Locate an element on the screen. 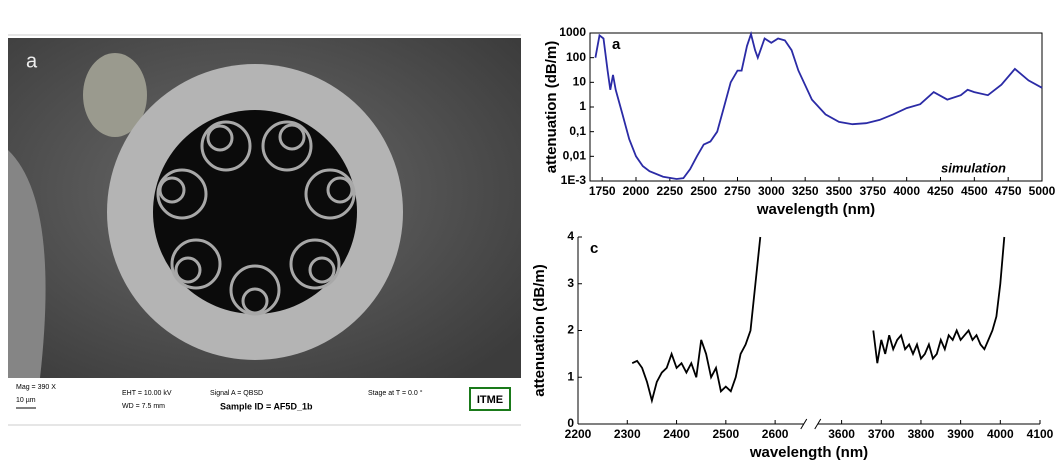 The image size is (1059, 468). y-tick-label: 0 is located at coordinates (570, 423).